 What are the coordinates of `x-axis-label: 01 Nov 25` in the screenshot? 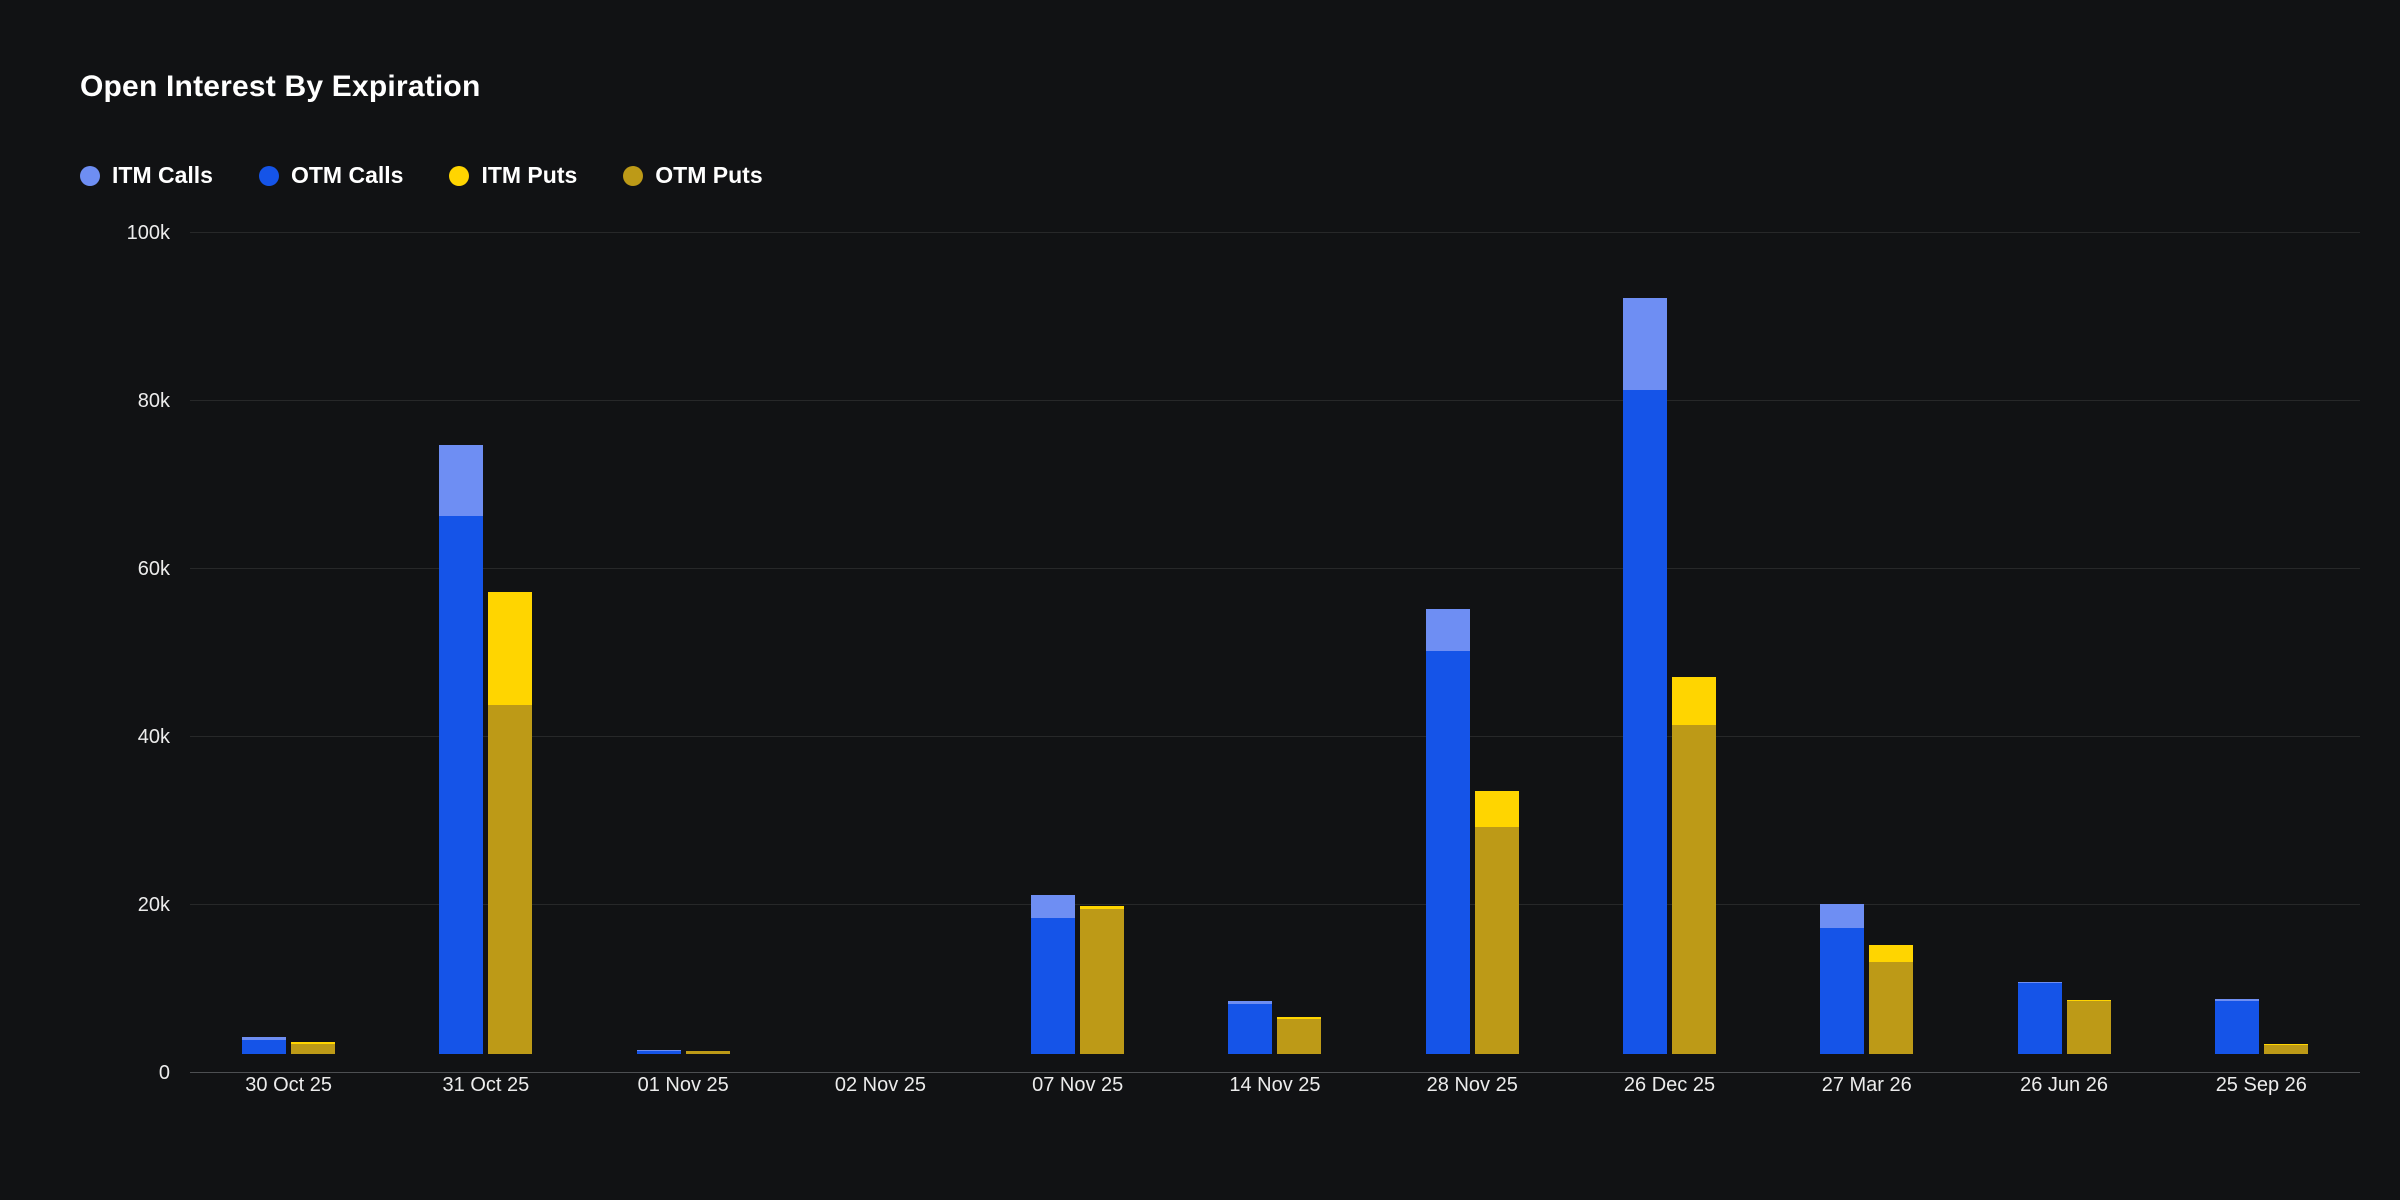 It's located at (683, 1085).